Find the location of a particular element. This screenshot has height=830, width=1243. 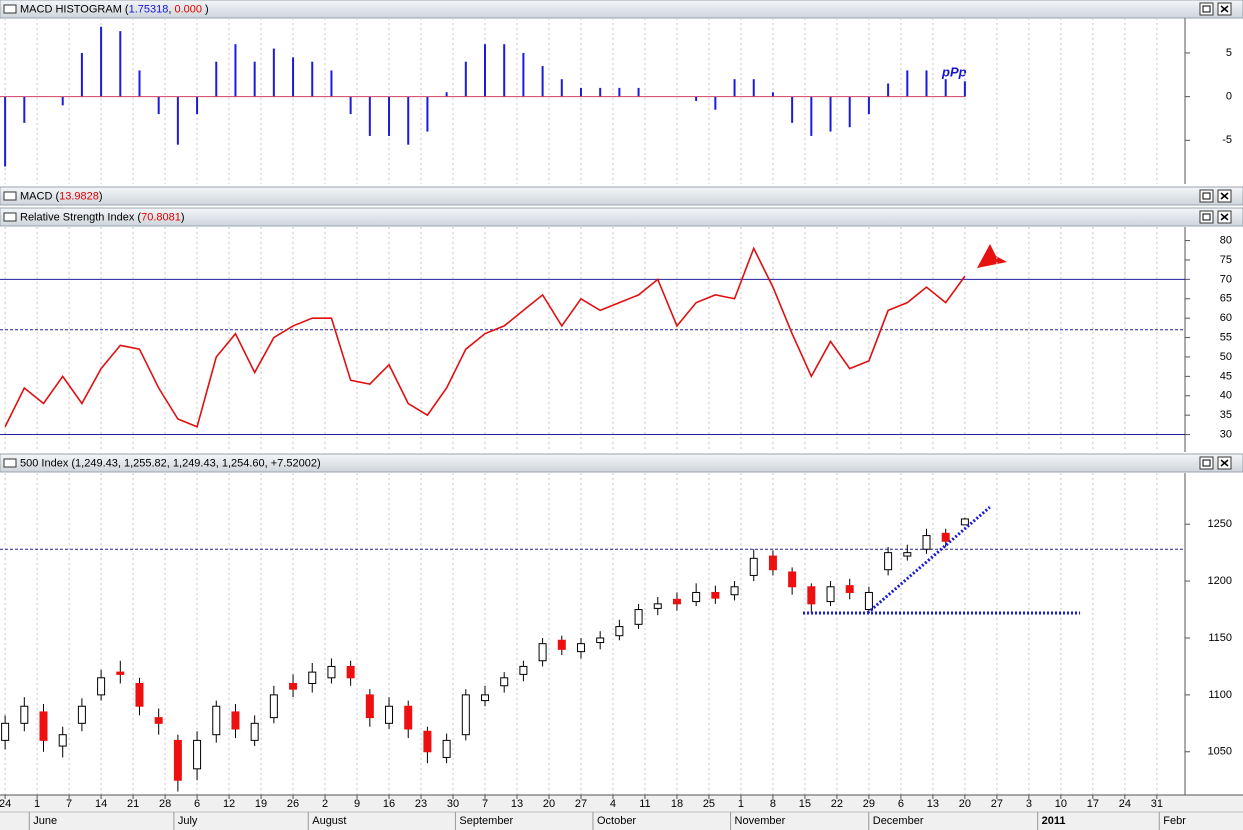

month-label: July is located at coordinates (188, 821).